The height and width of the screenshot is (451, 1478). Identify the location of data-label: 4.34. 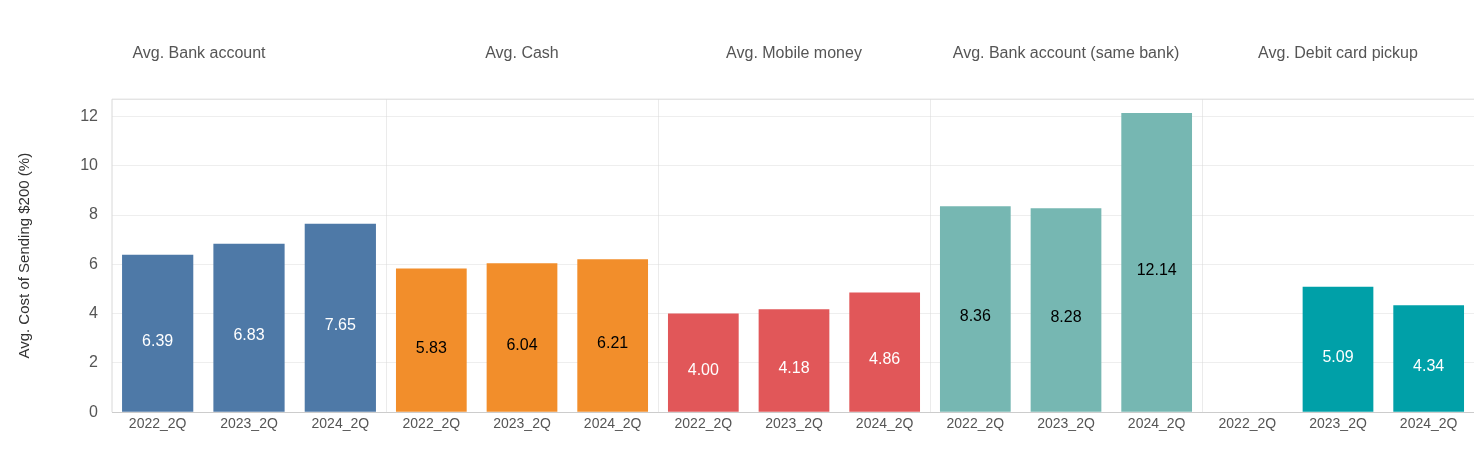
(1429, 365).